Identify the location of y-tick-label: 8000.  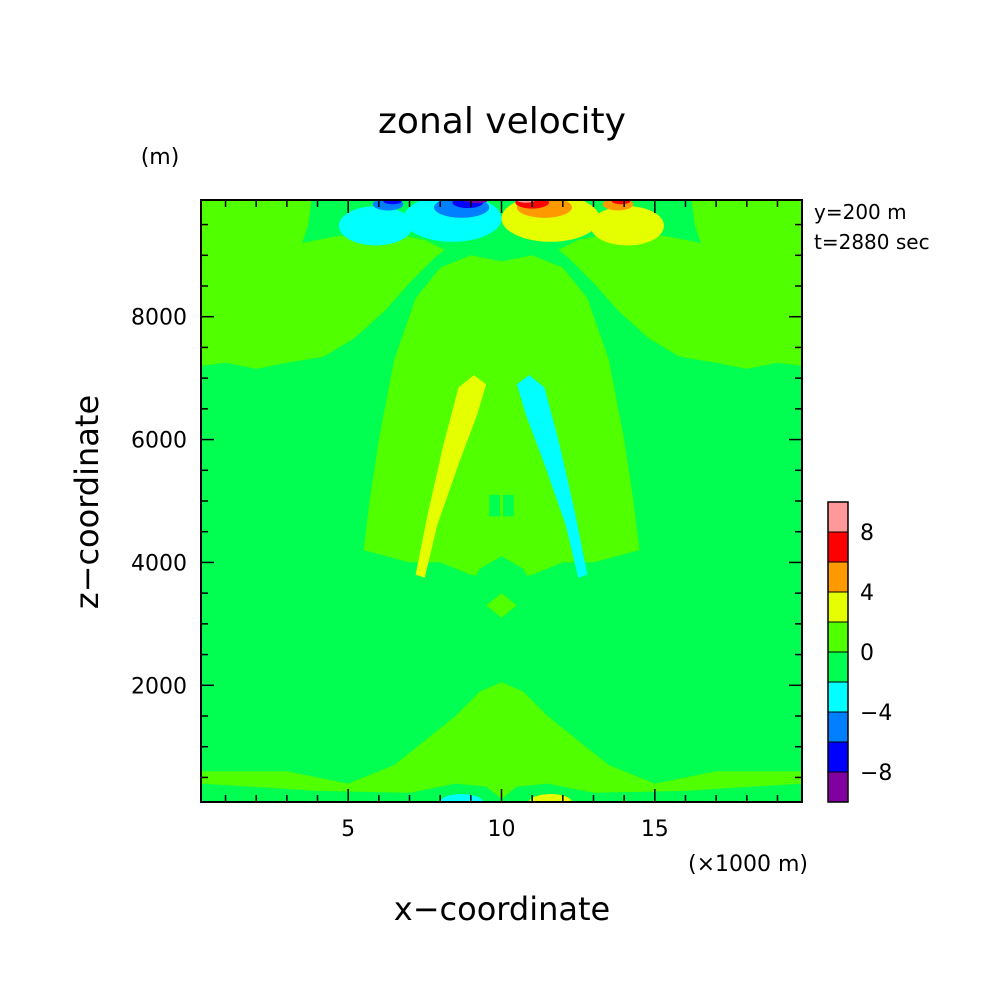
(159, 318).